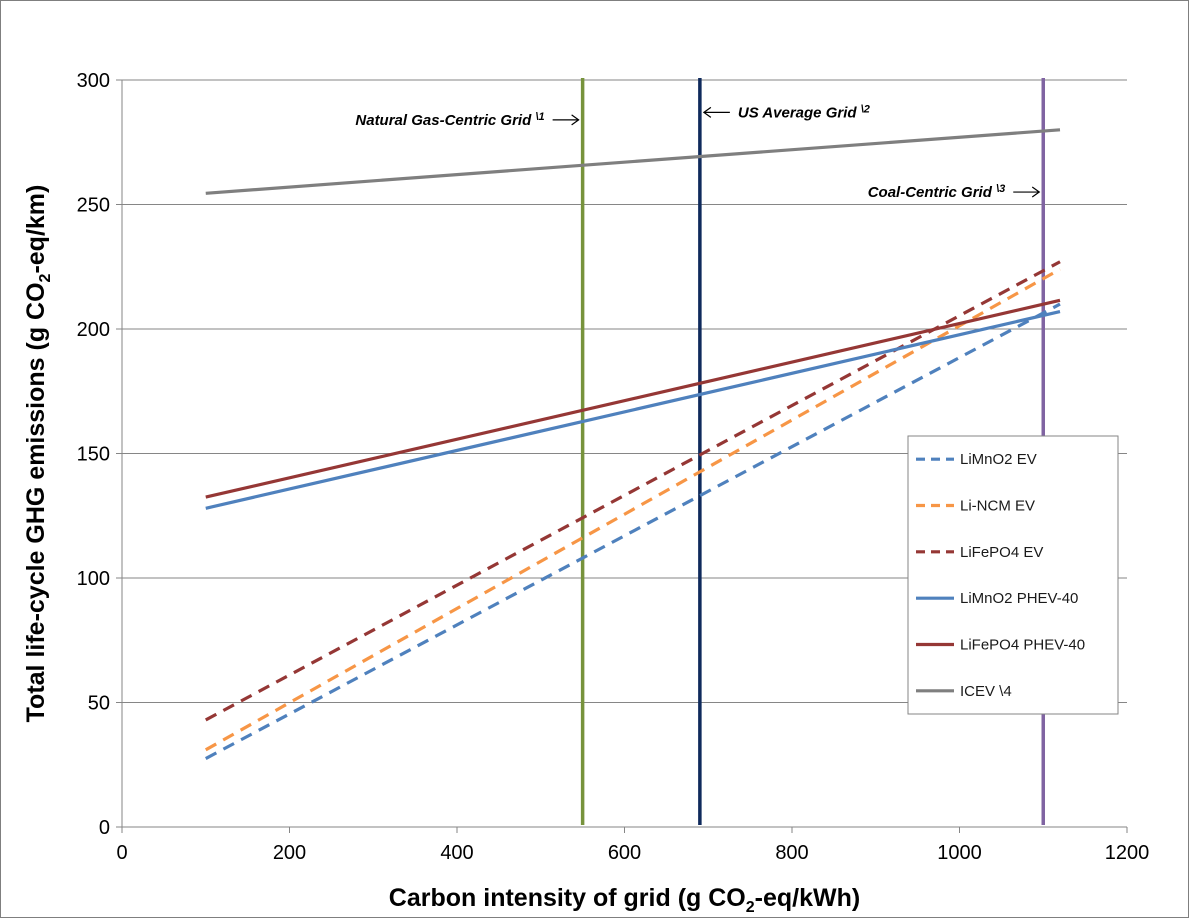 Image resolution: width=1191 pixels, height=920 pixels. Describe the element at coordinates (1019, 598) in the screenshot. I see `legend-label: LiMnO2 PHEV-40` at that location.